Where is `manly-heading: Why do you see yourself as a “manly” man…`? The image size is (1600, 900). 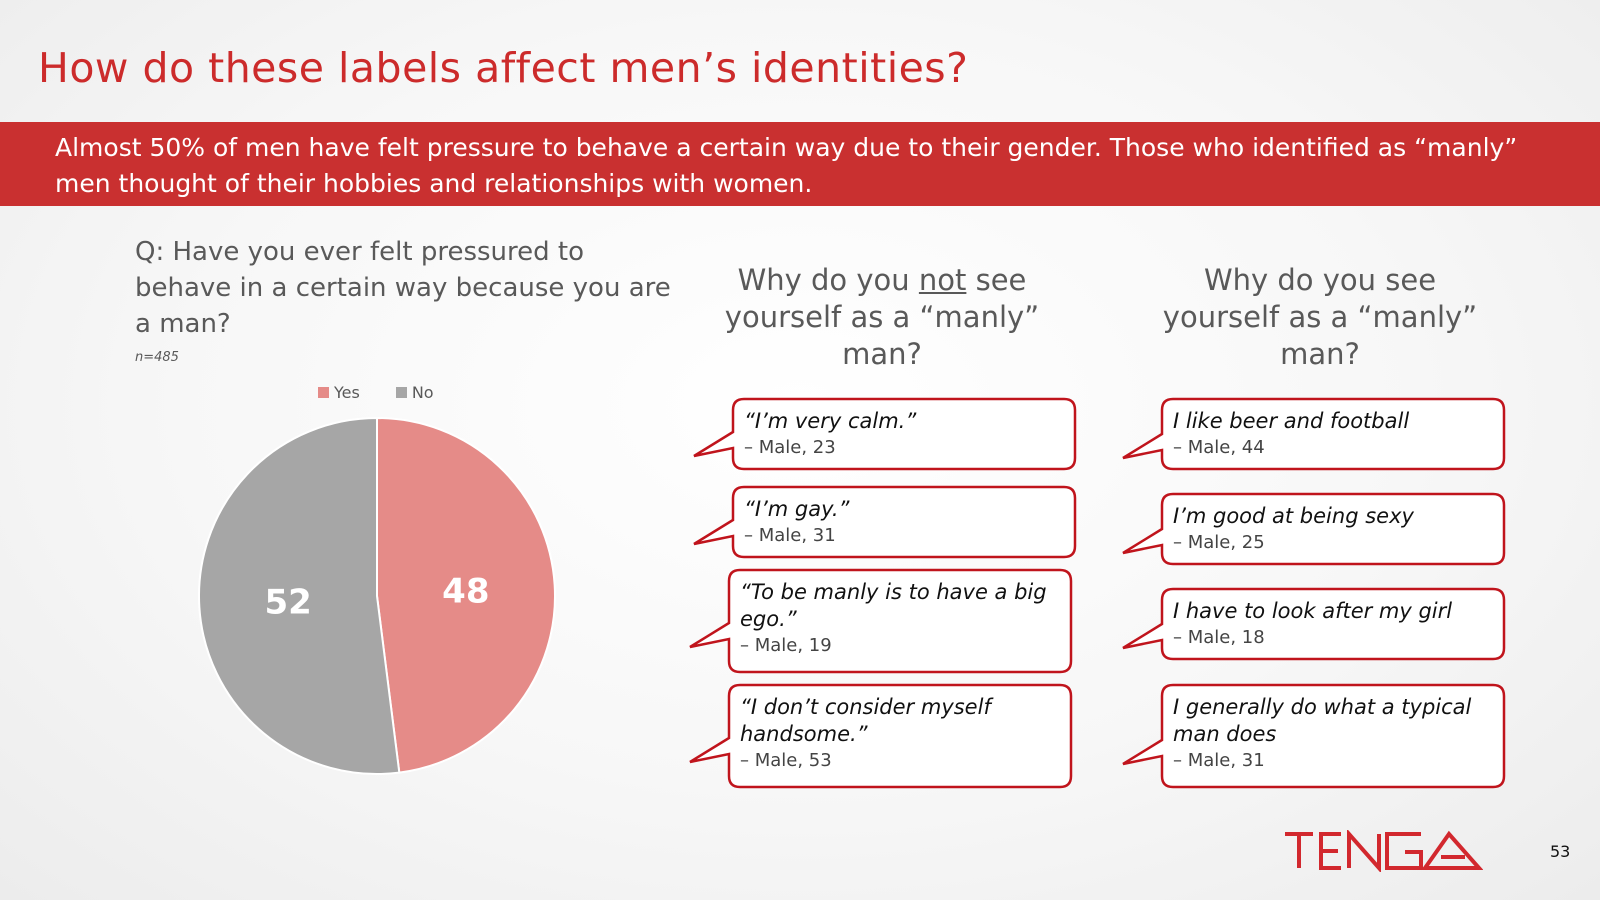
manly-heading: Why do you see yourself as a “manly” man… is located at coordinates (1320, 317).